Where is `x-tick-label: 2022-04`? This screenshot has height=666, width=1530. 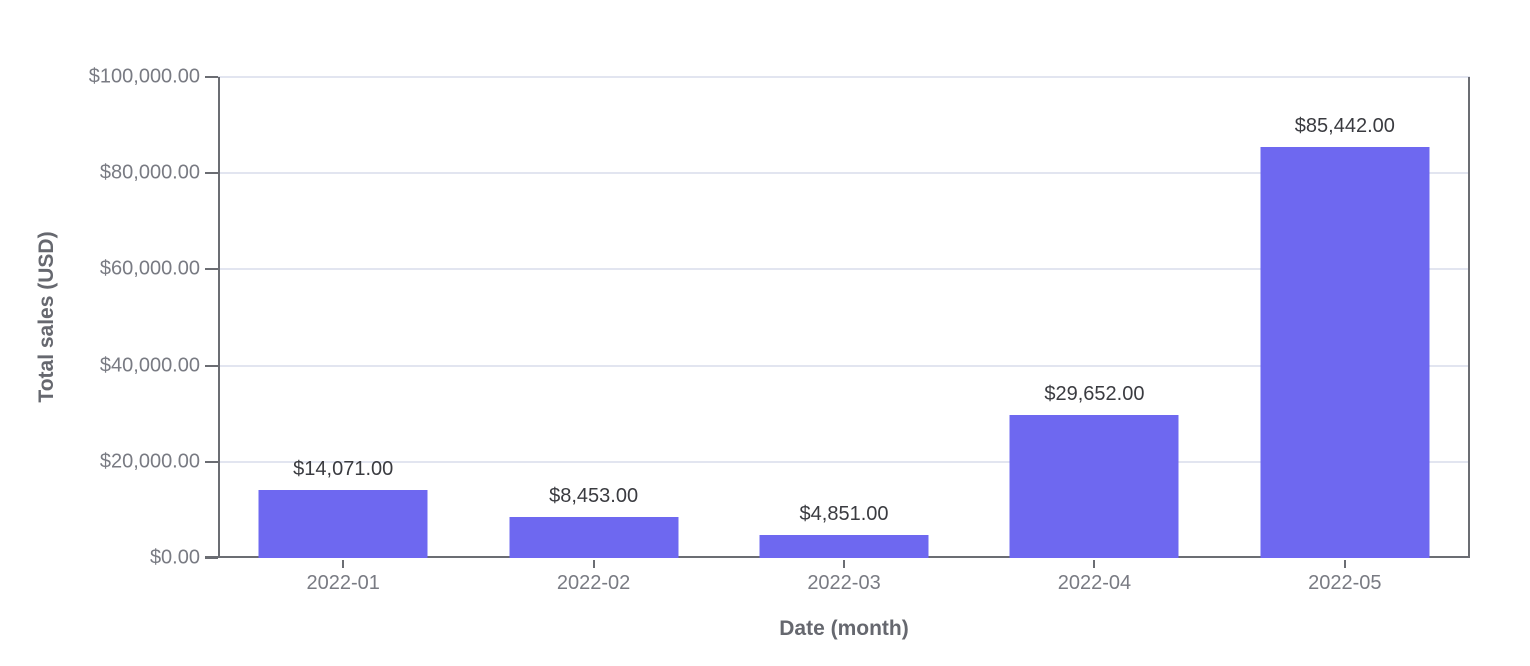 x-tick-label: 2022-04 is located at coordinates (1094, 583).